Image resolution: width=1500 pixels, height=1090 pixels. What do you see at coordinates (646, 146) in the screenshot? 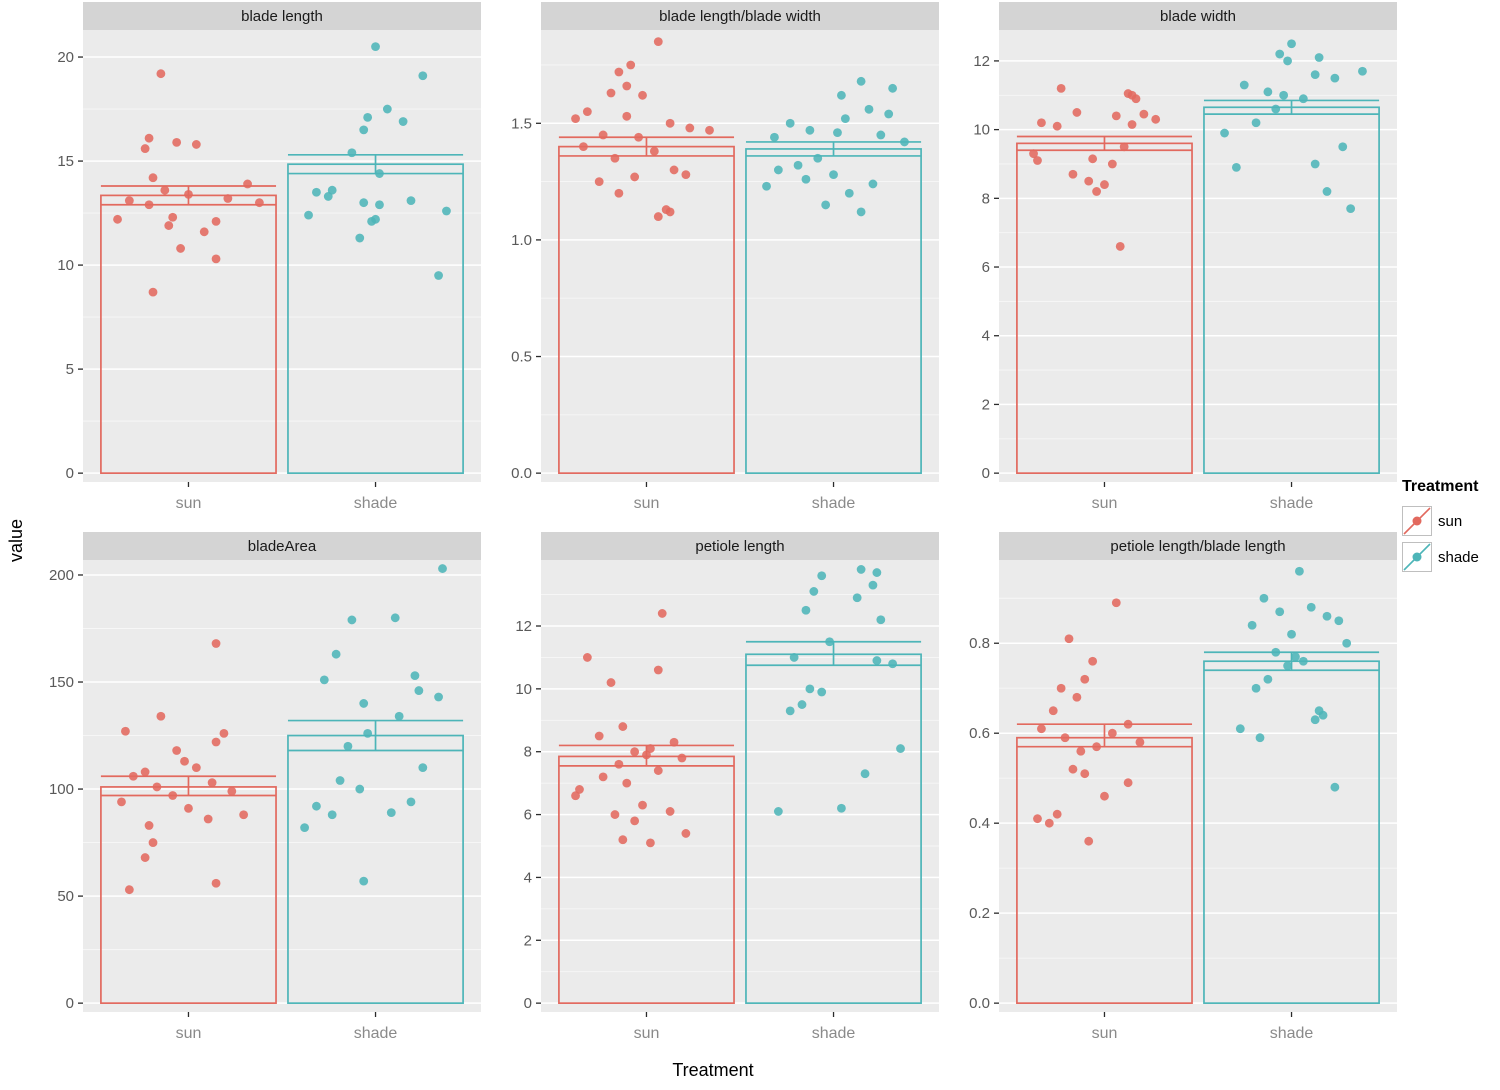
I see `errorbar-sun` at bounding box center [646, 146].